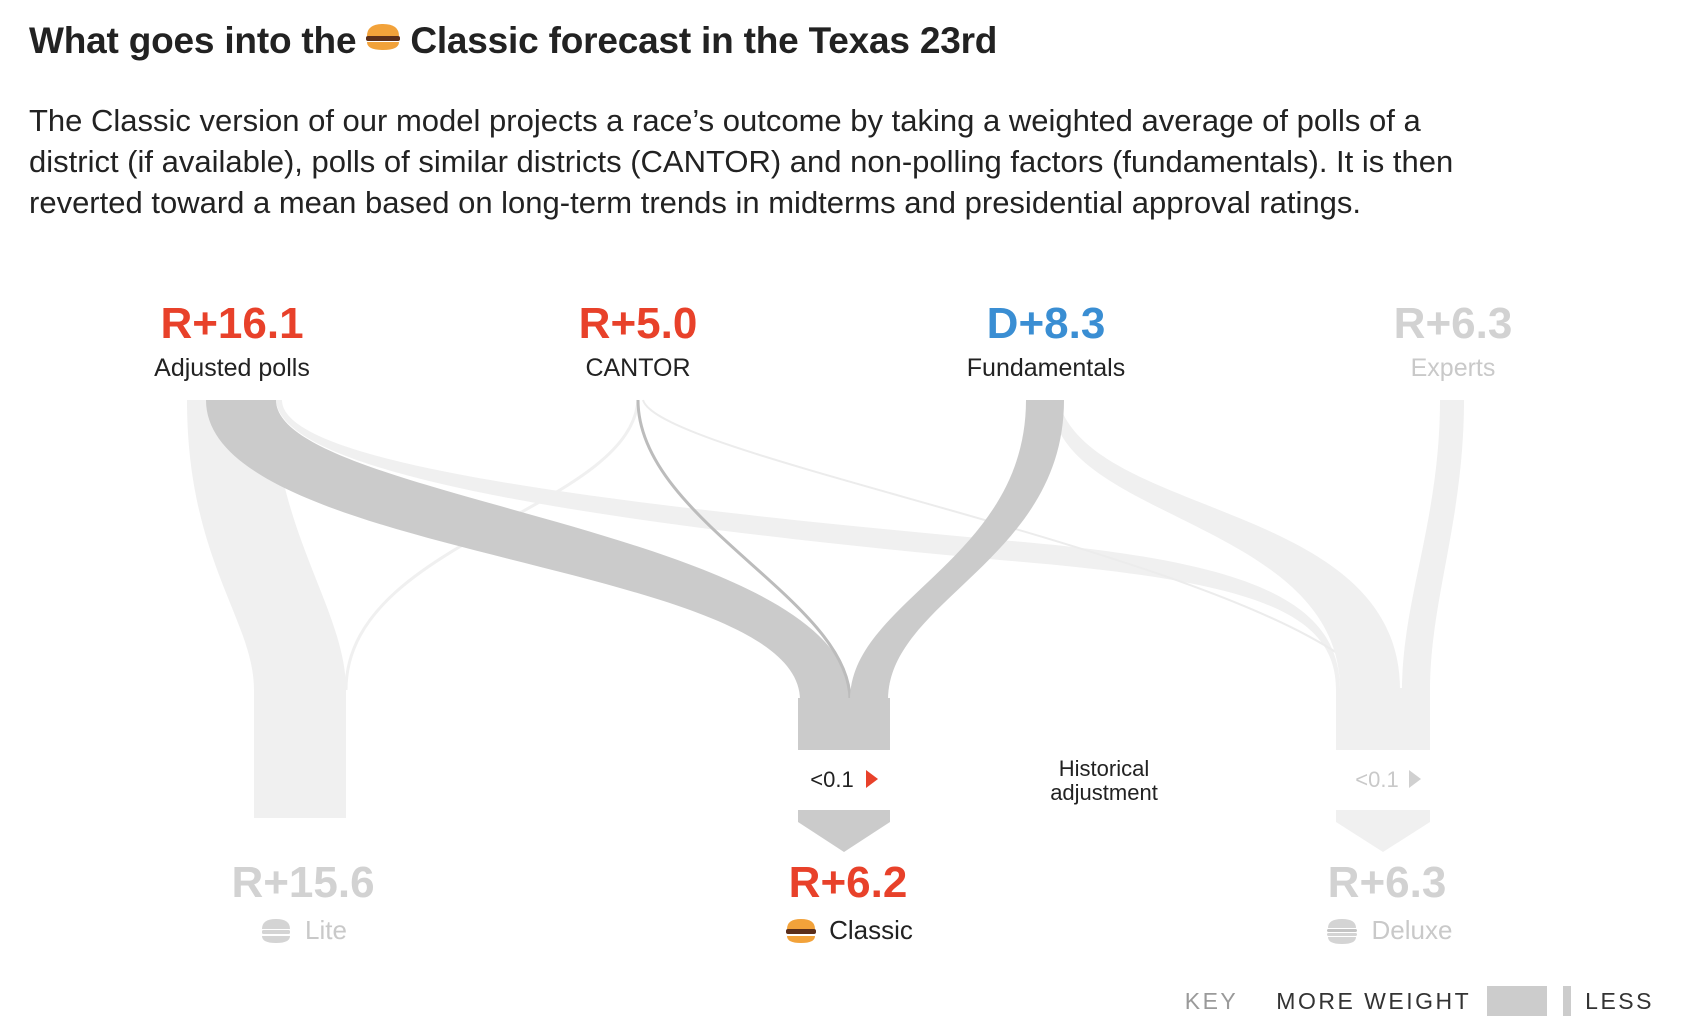 The height and width of the screenshot is (1036, 1682). I want to click on classic-arrow, so click(844, 831).